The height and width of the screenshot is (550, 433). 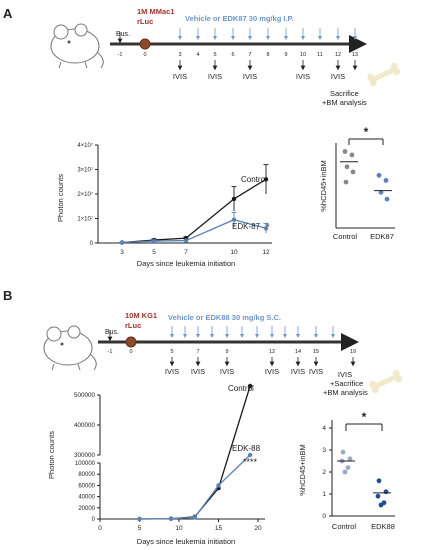 I want to click on x-tick-label: 3, so click(x=122, y=252).